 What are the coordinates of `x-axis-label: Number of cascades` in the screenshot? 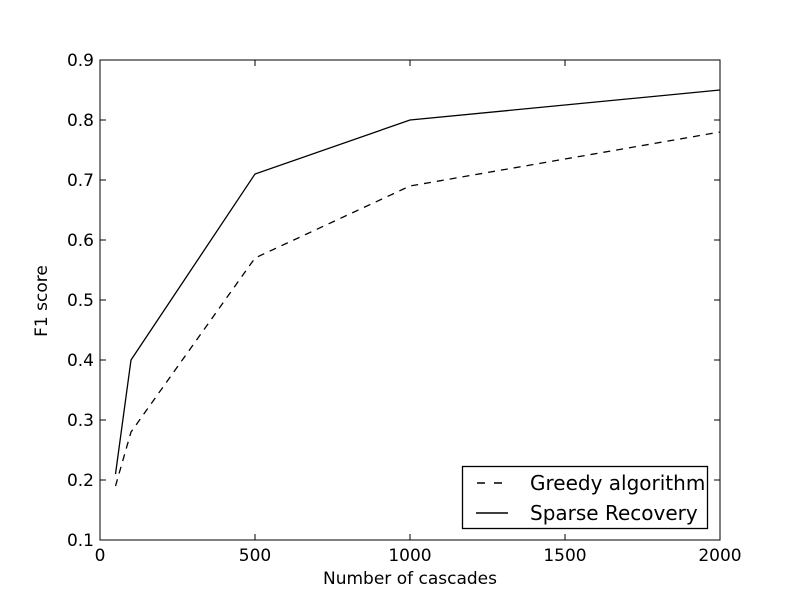 It's located at (410, 579).